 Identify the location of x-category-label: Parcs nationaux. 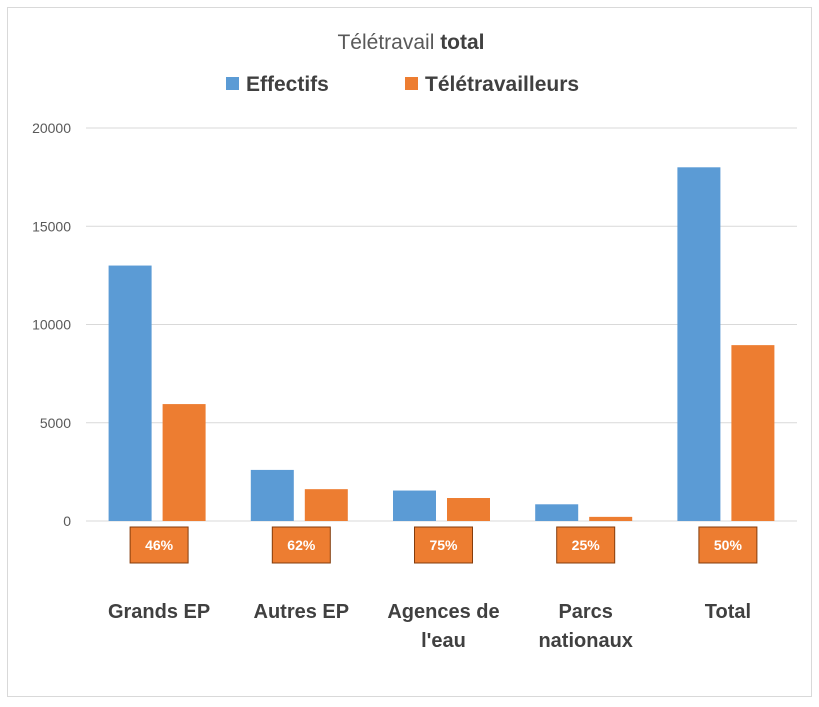
(585, 626).